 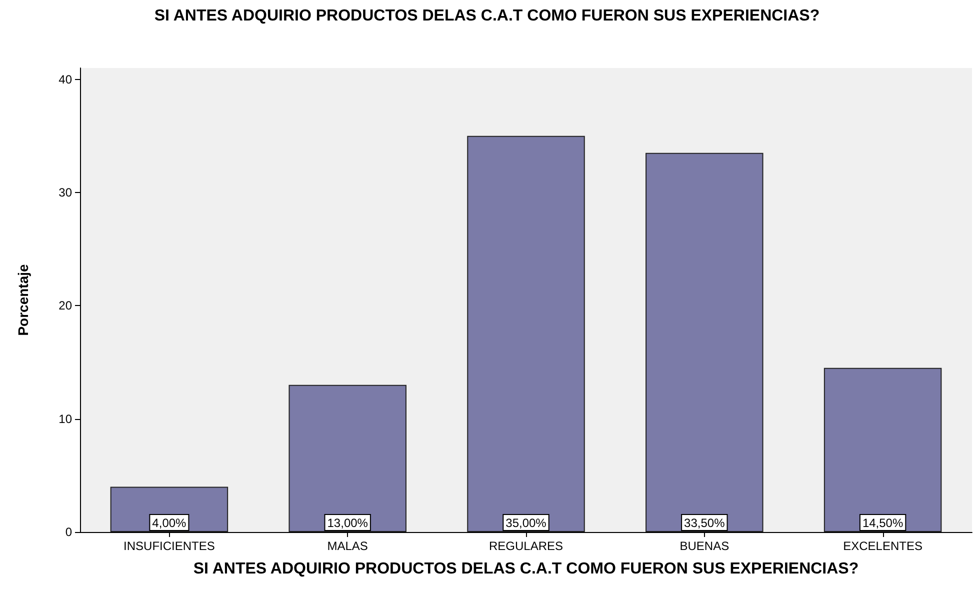 What do you see at coordinates (882, 546) in the screenshot?
I see `x-tick-label: EXCELENTES` at bounding box center [882, 546].